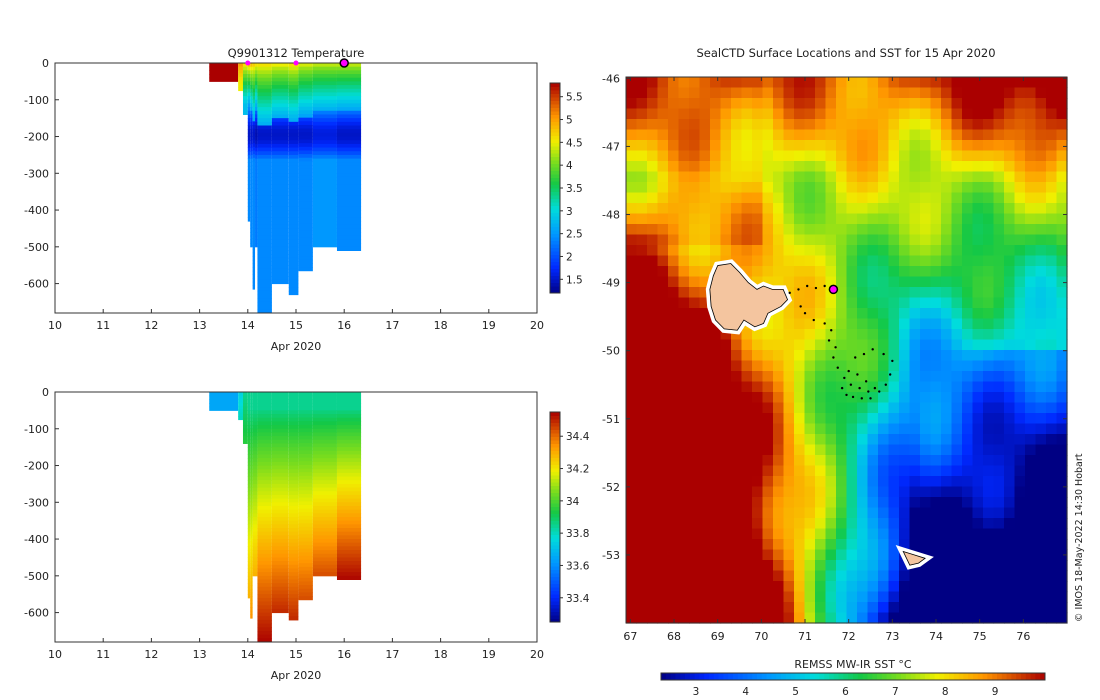 The width and height of the screenshot is (1100, 700). What do you see at coordinates (795, 692) in the screenshot?
I see `sst-colorbar-tick-label: 5` at bounding box center [795, 692].